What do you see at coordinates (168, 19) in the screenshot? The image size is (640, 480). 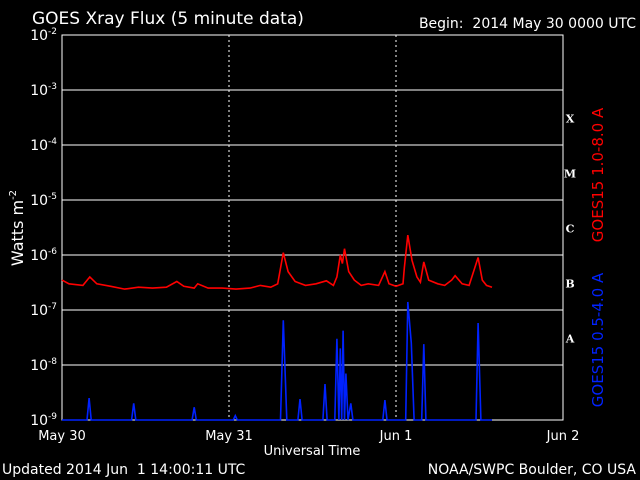 I see `chart-title: GOES Xray Flux (5 minute data)` at bounding box center [168, 19].